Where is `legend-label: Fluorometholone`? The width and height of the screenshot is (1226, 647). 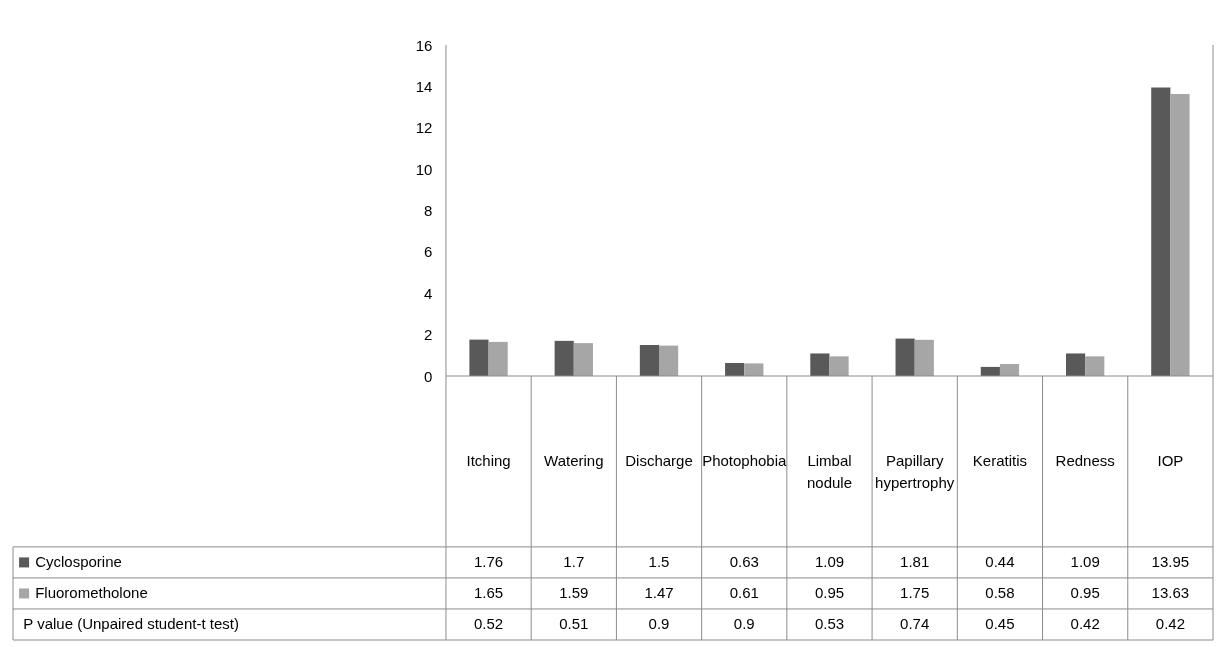 legend-label: Fluorometholone is located at coordinates (91, 593).